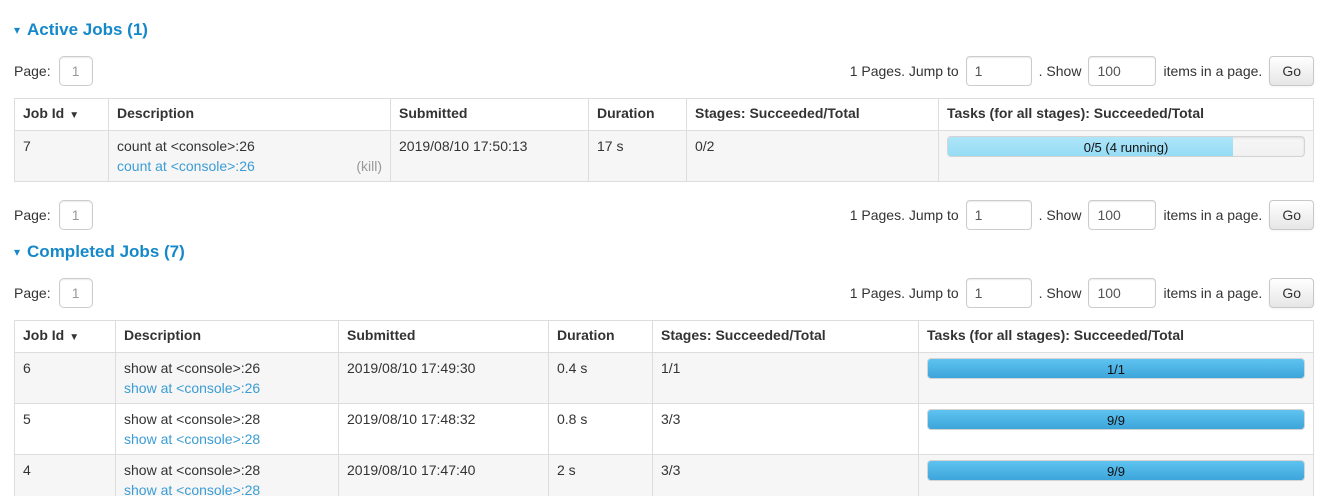  I want to click on progress-label: 0/5 (4 running), so click(1126, 147).